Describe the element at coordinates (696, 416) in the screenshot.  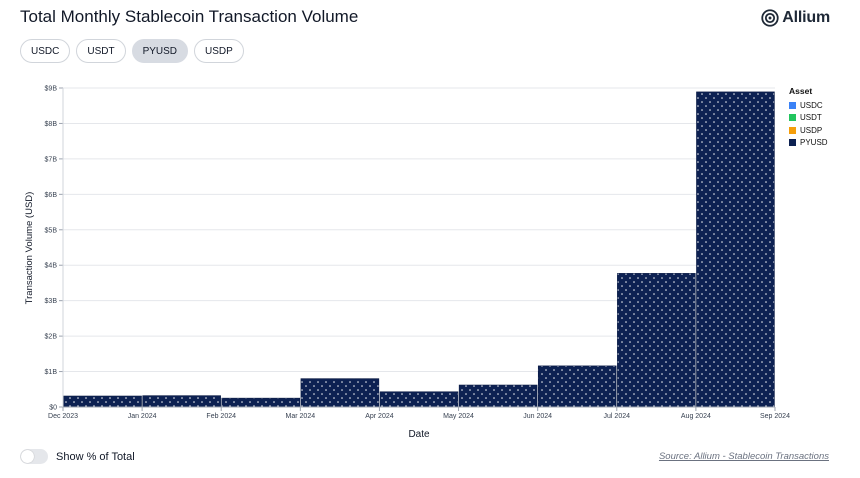
I see `x-tick-label: Aug 2024` at that location.